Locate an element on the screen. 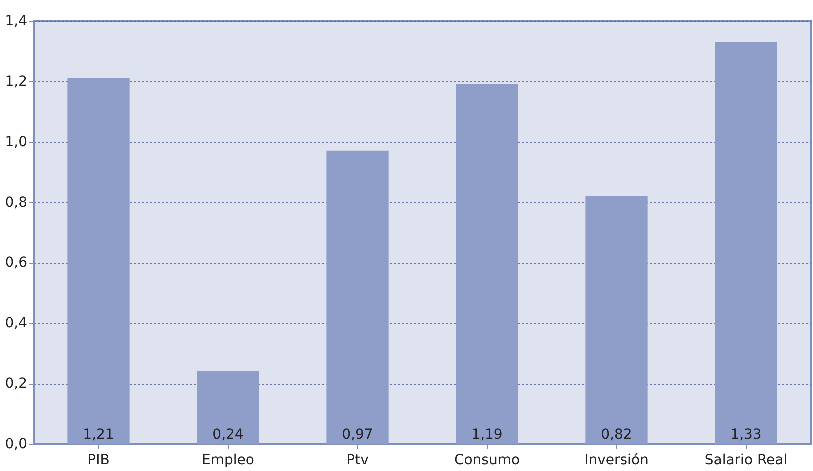  x-tick-label: Empleo is located at coordinates (228, 460).